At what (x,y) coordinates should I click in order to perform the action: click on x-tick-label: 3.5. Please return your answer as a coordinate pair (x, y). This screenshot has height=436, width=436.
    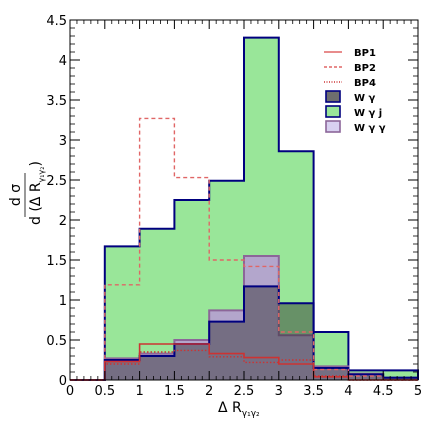
    Looking at the image, I should click on (313, 391).